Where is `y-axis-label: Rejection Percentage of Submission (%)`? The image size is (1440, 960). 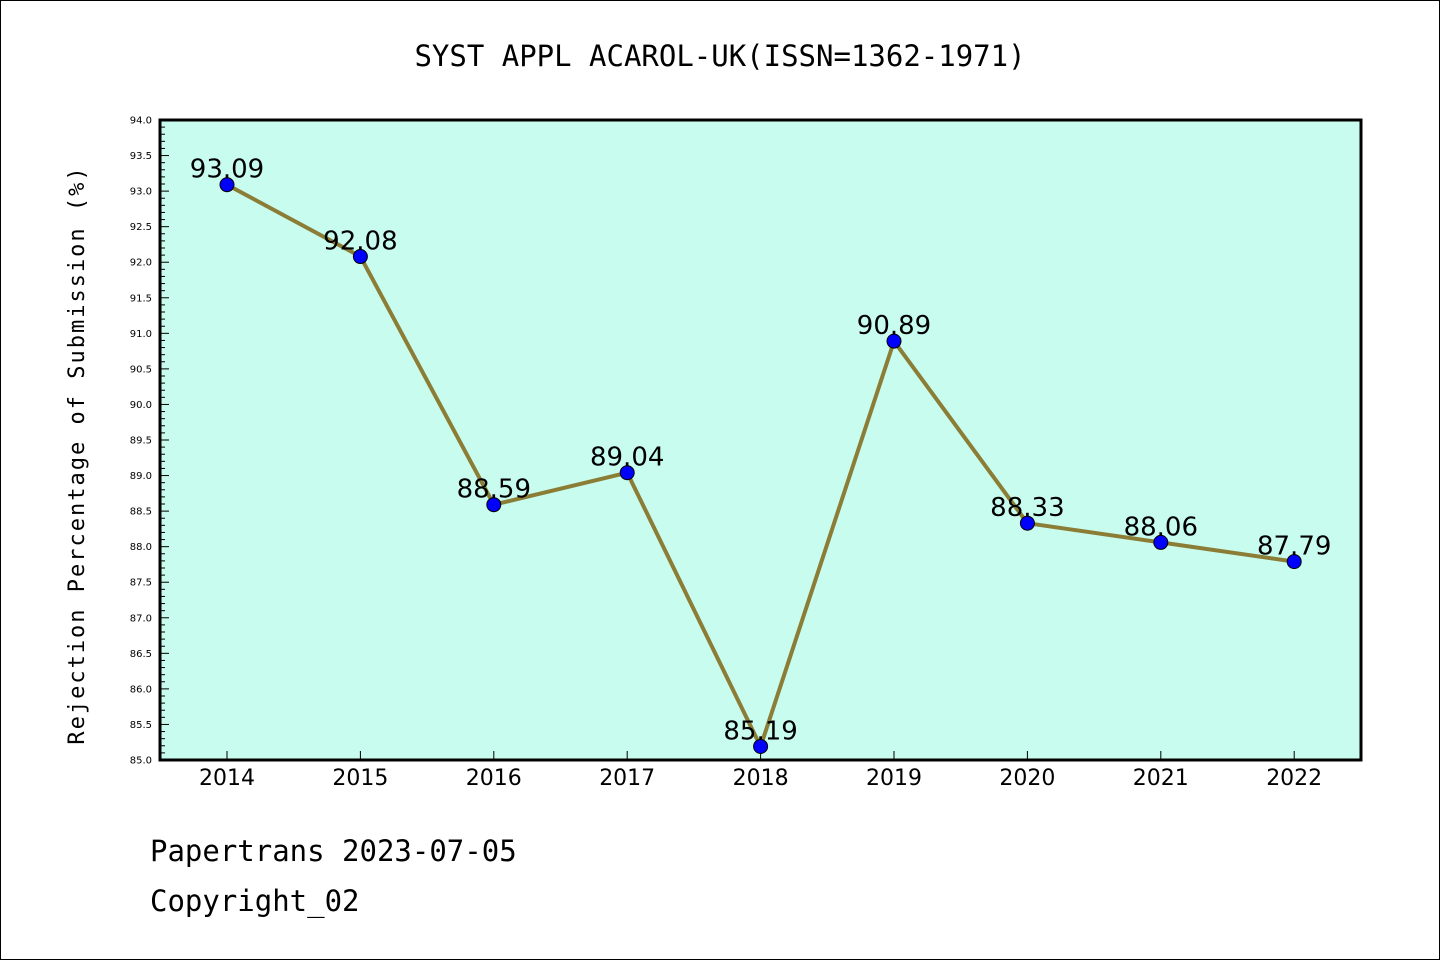
y-axis-label: Rejection Percentage of Submission (%) is located at coordinates (77, 454).